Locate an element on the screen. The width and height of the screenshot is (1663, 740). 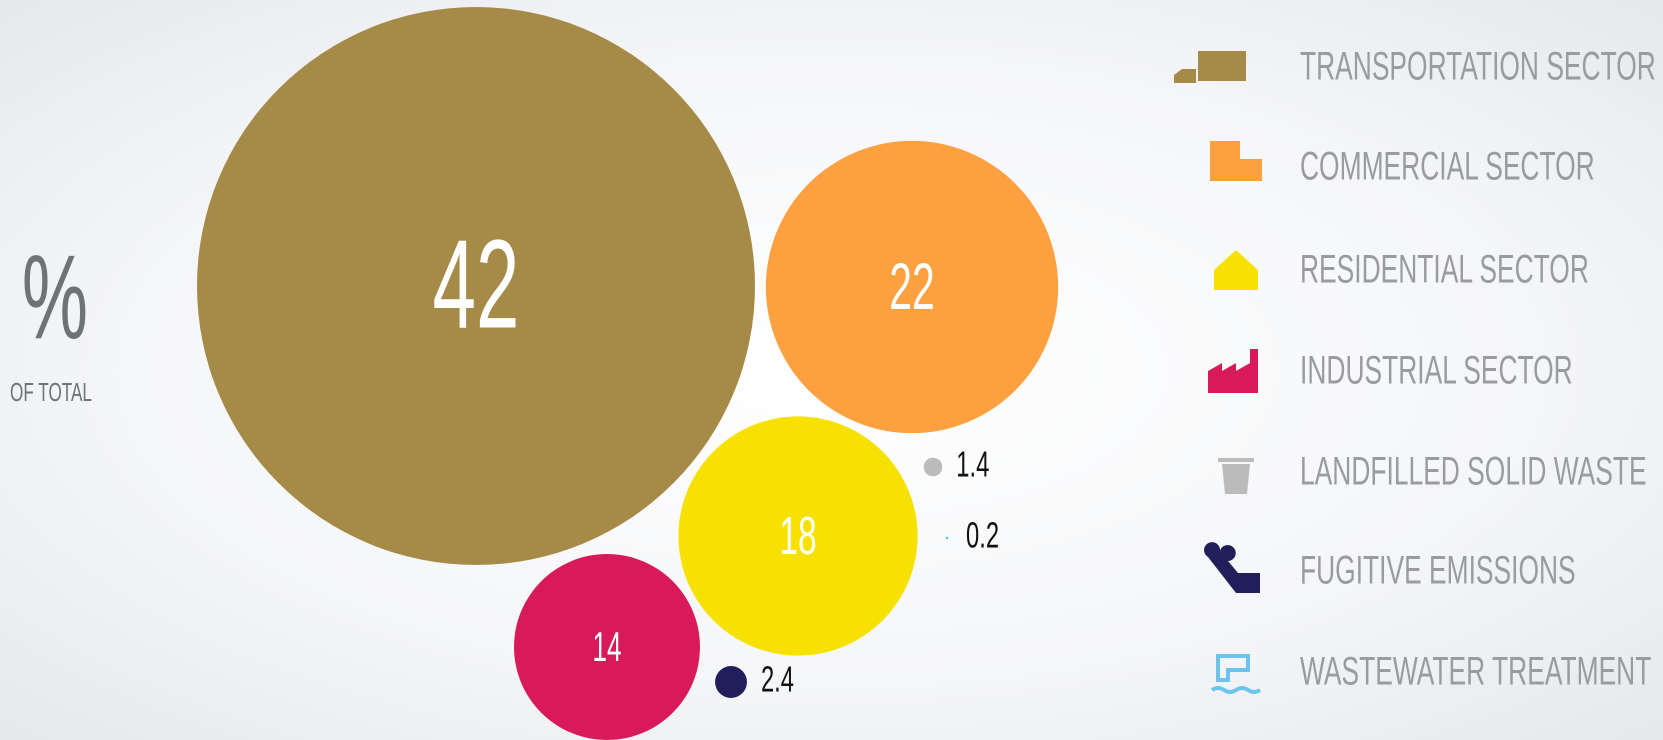
legend-entry-group: COMMERCIAL SECTOR is located at coordinates (1447, 166).